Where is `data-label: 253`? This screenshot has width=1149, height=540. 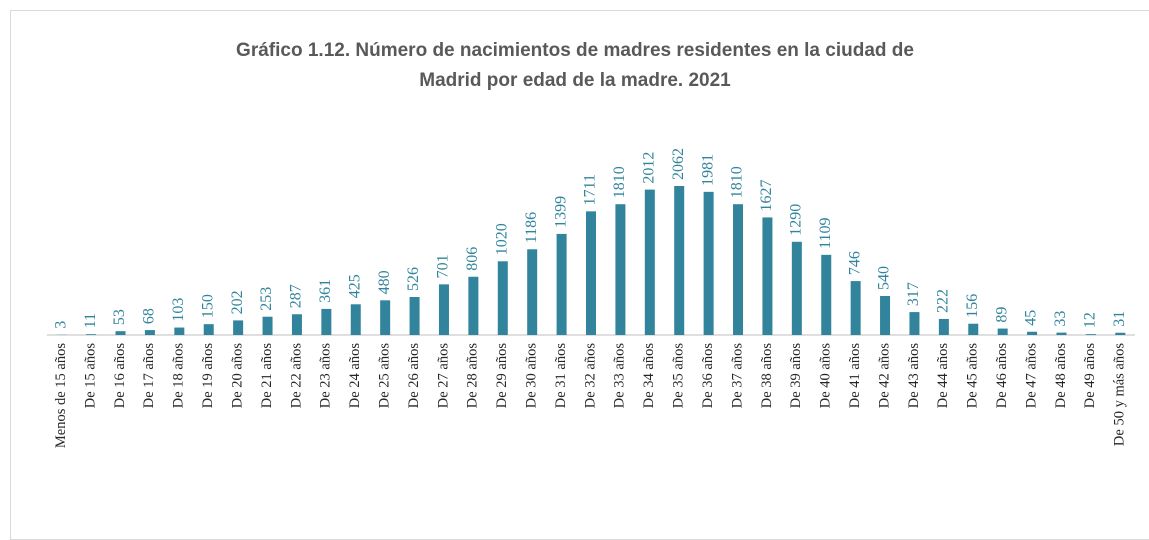 data-label: 253 is located at coordinates (266, 299).